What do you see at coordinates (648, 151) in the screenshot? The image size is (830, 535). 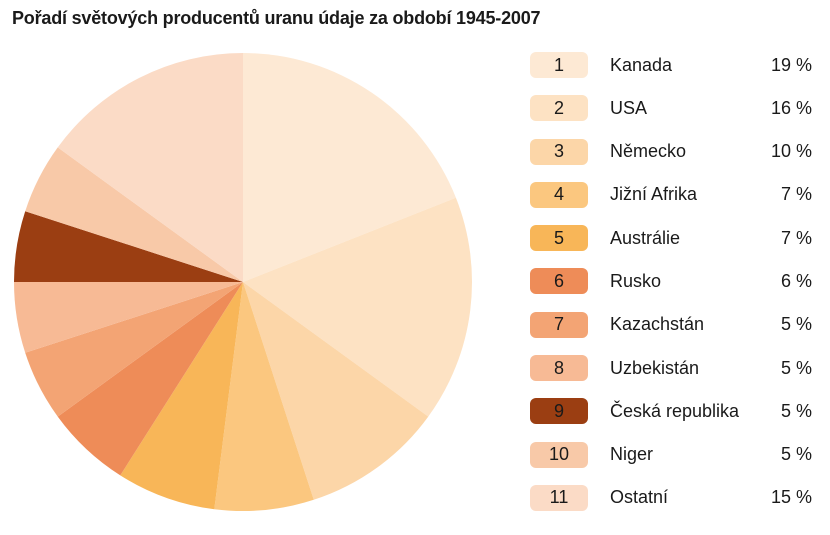 I see `legend-label: Německo` at bounding box center [648, 151].